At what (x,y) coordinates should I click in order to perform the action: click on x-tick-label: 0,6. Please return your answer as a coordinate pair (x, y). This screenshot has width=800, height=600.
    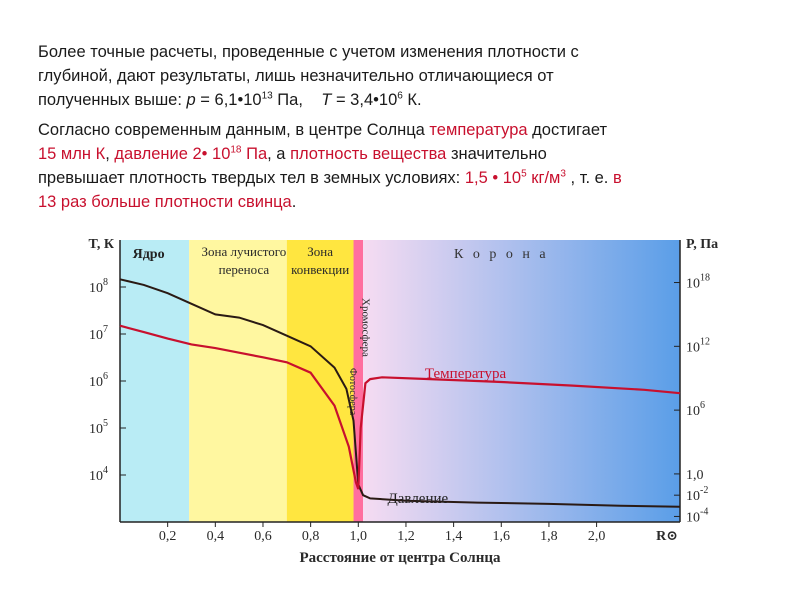
    Looking at the image, I should click on (263, 536).